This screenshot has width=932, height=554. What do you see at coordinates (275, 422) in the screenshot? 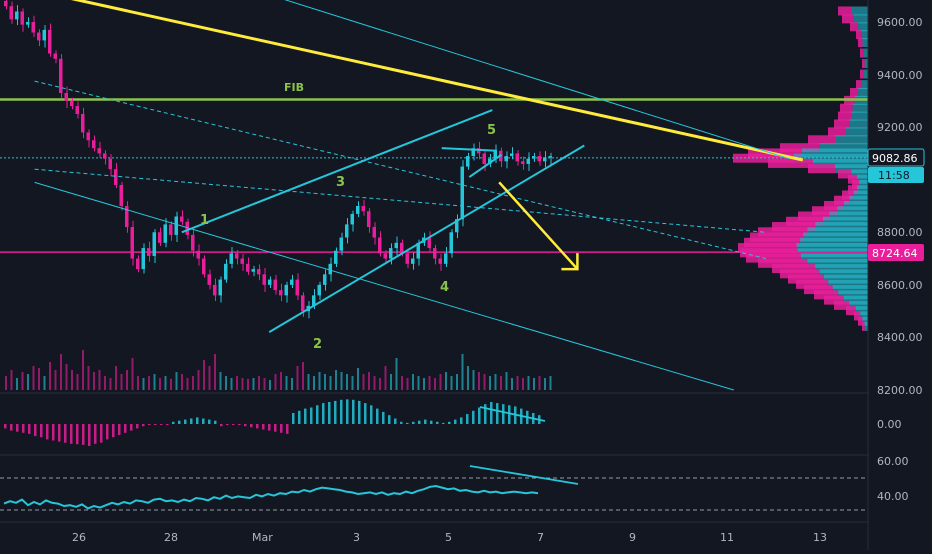
I see `momentum-pane` at bounding box center [275, 422].